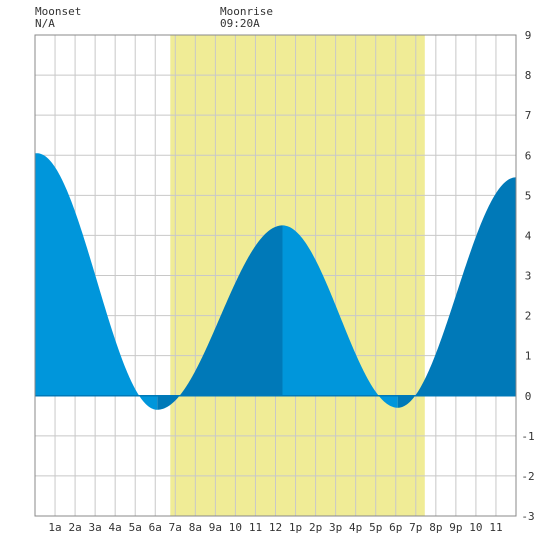  Describe the element at coordinates (275, 527) in the screenshot. I see `x-tick-label: 12` at that location.